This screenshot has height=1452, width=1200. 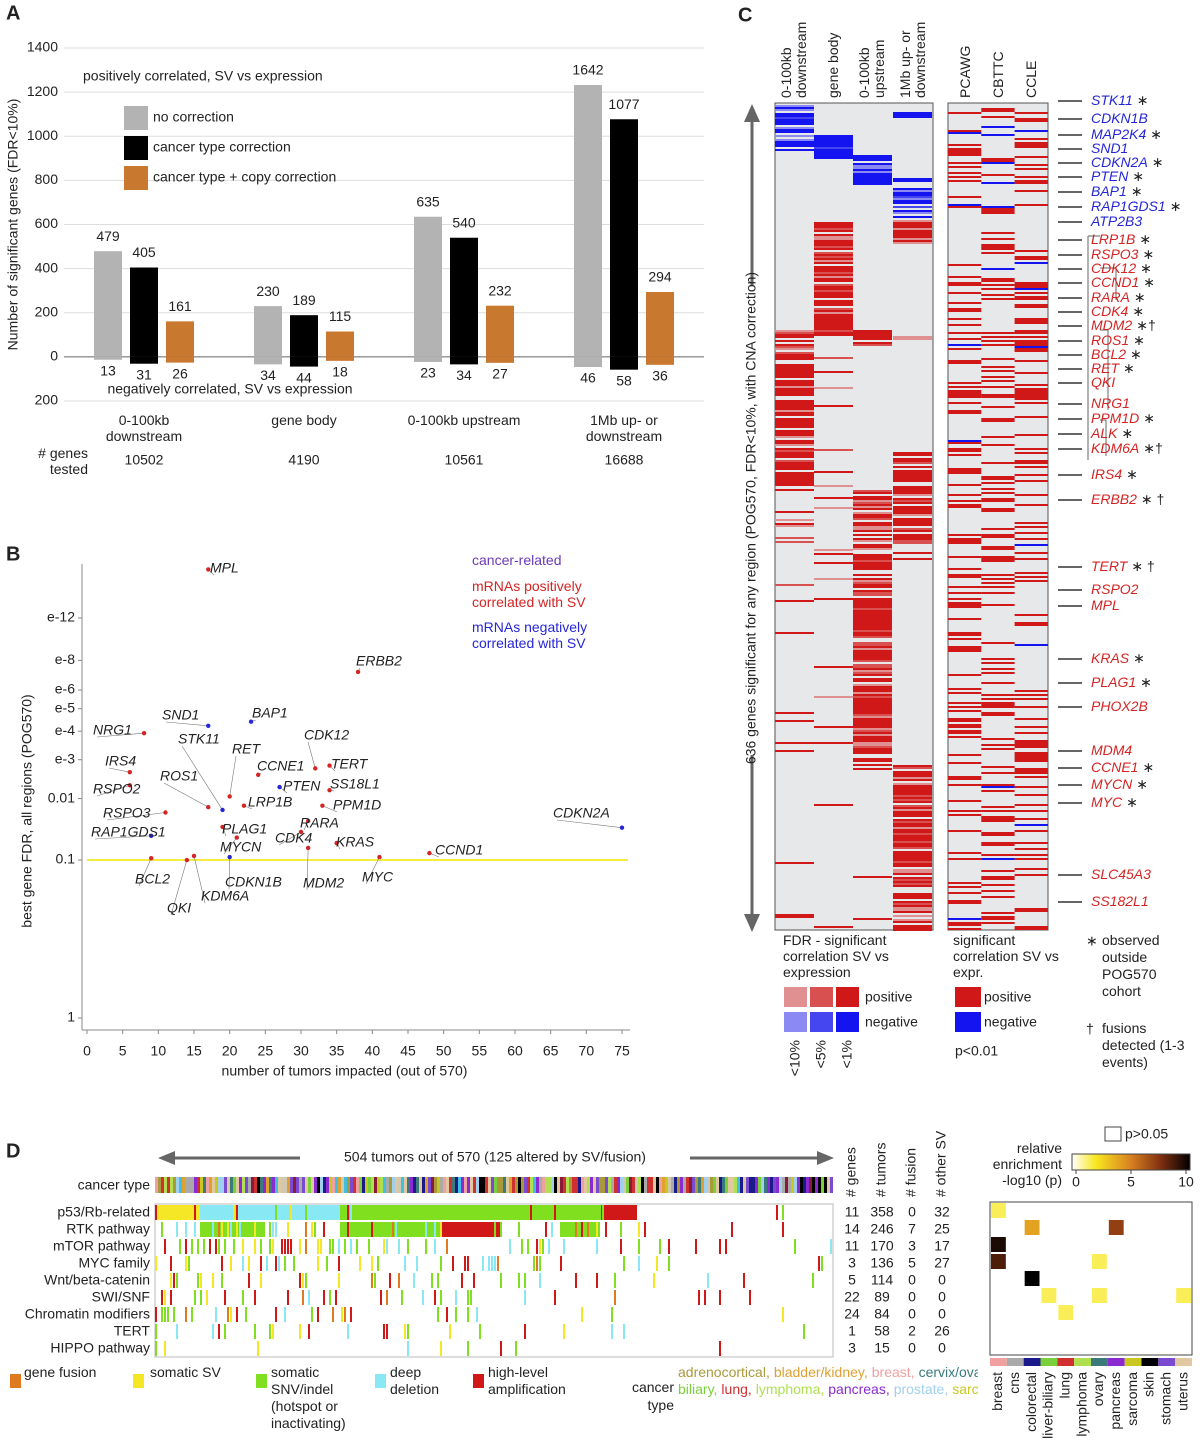 I want to click on table-cell: 3, so click(x=852, y=1348).